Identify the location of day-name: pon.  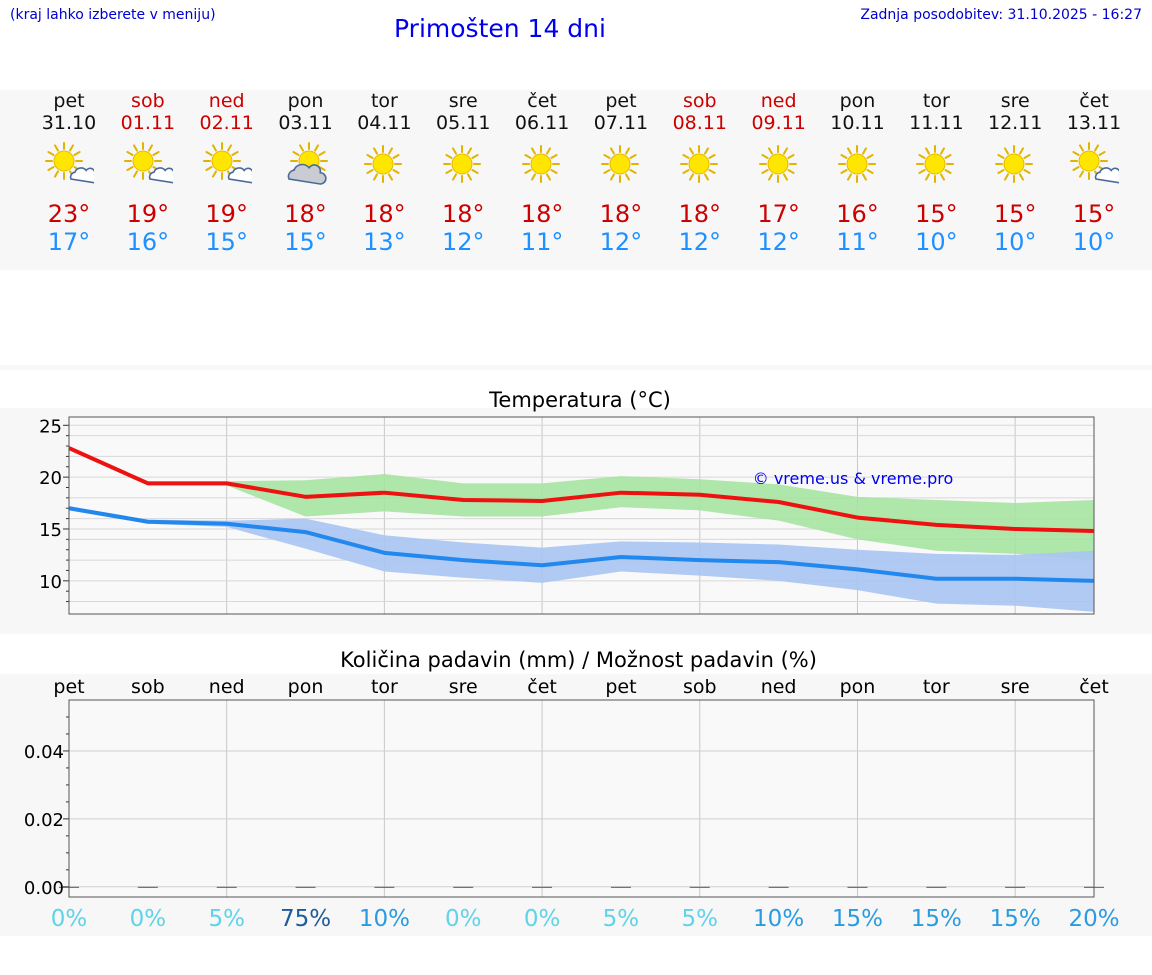
(857, 101).